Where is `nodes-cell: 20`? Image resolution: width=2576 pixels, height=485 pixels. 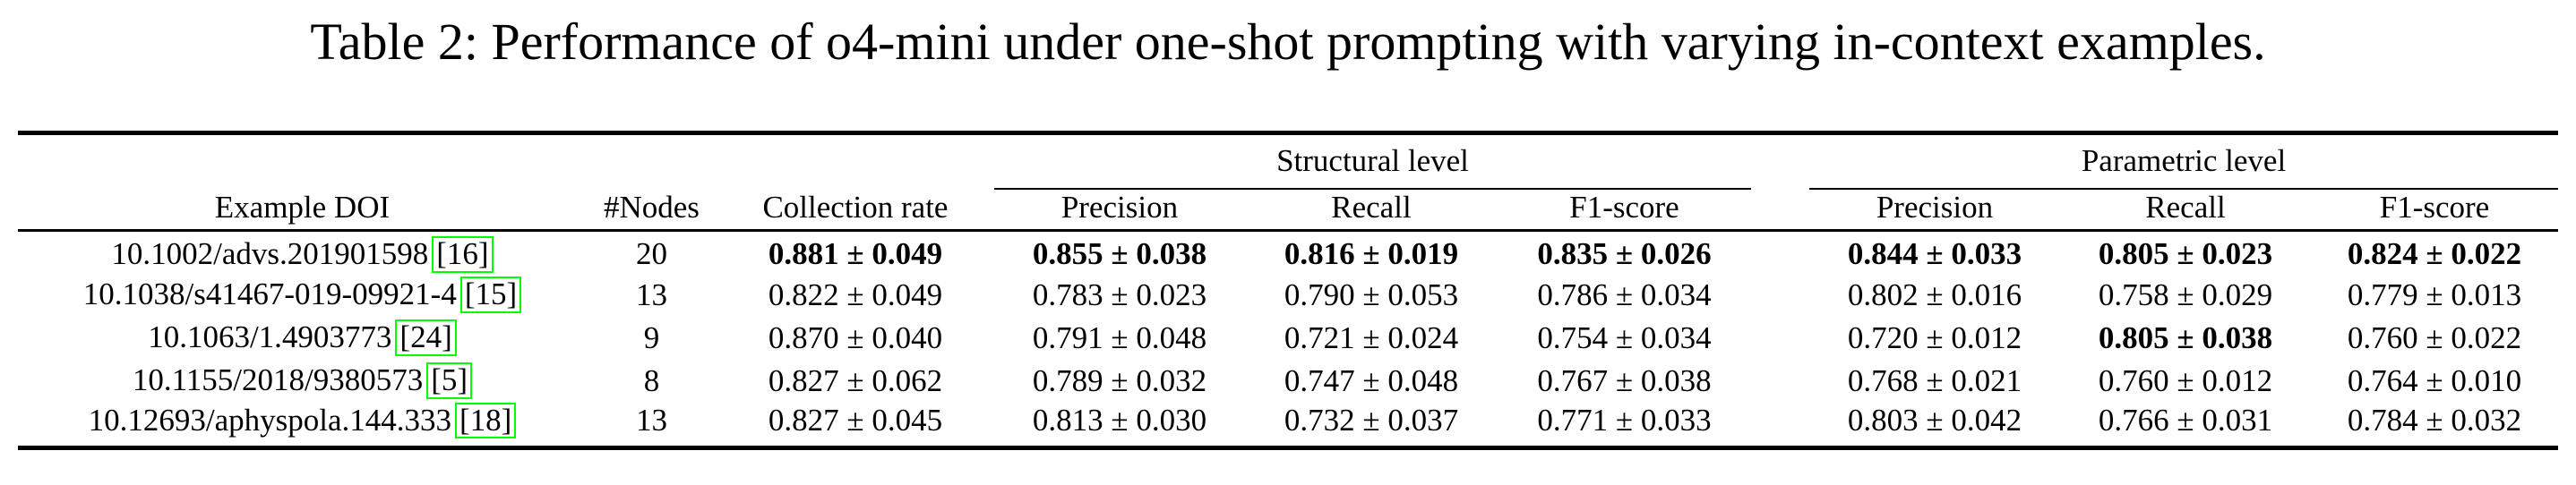 nodes-cell: 20 is located at coordinates (651, 254).